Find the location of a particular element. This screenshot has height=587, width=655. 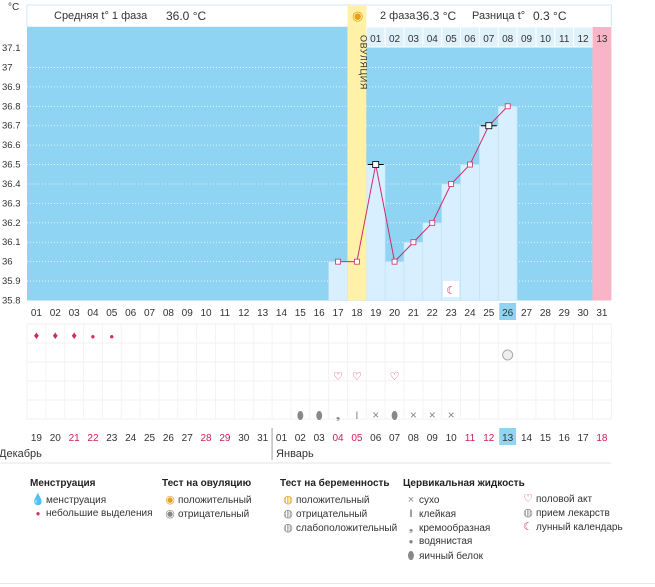

cycle-day-label: 18 is located at coordinates (357, 313).